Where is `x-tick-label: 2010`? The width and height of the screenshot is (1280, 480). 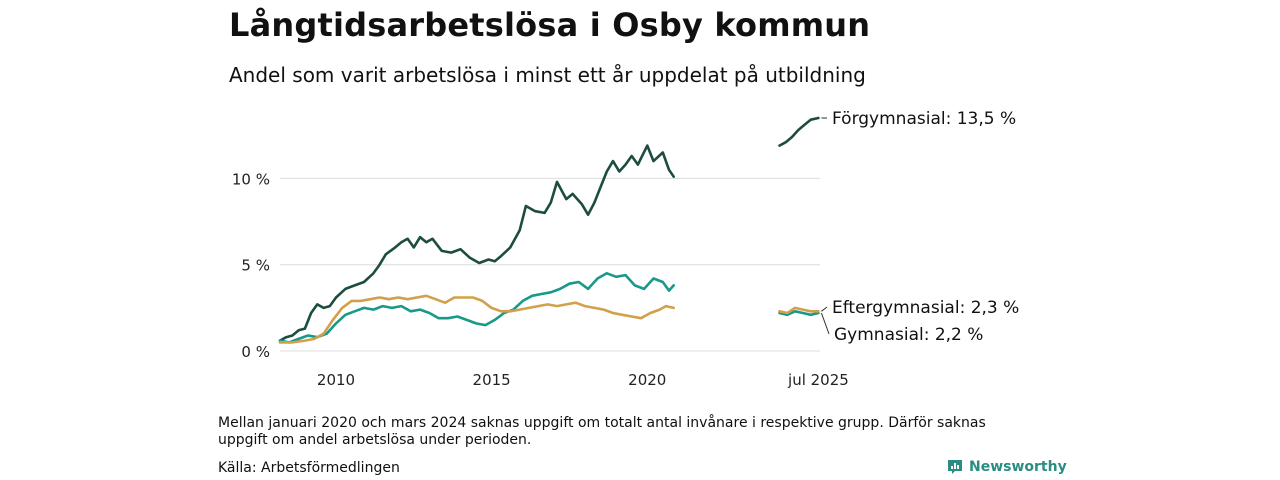
x-tick-label: 2010 is located at coordinates (336, 380).